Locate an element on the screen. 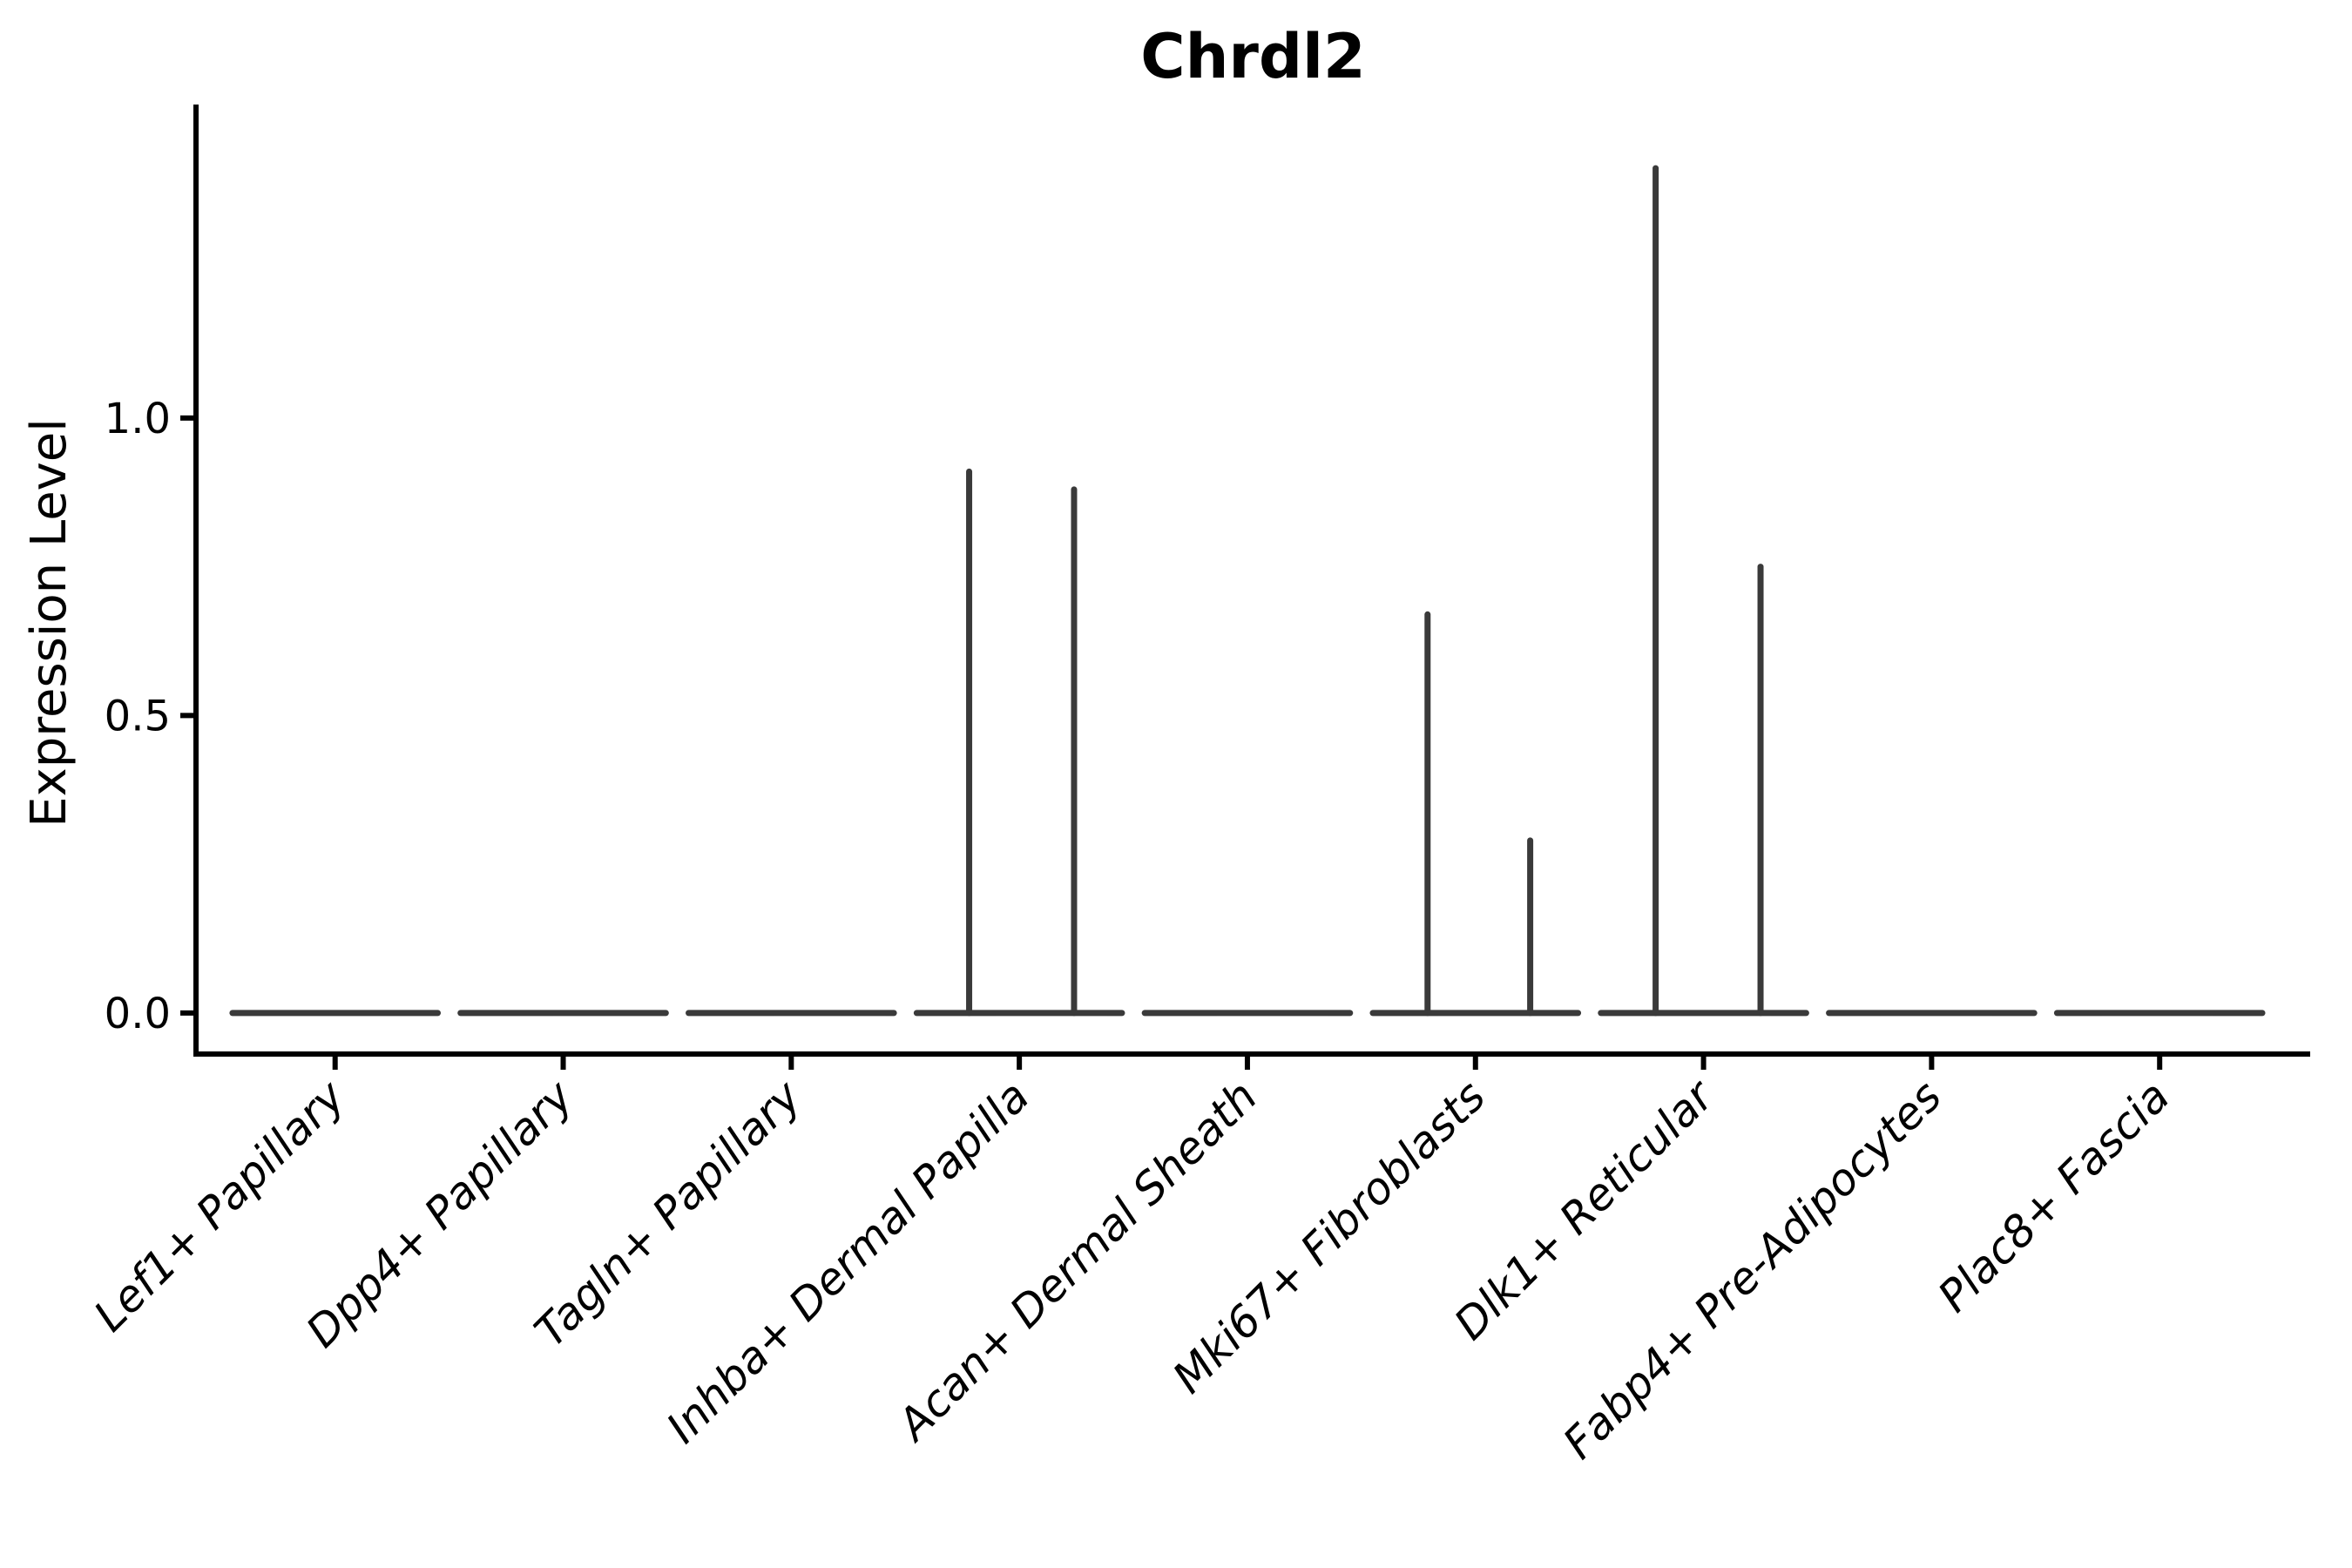 The width and height of the screenshot is (2352, 1568). y-tick-label: 0.0 is located at coordinates (138, 1014).